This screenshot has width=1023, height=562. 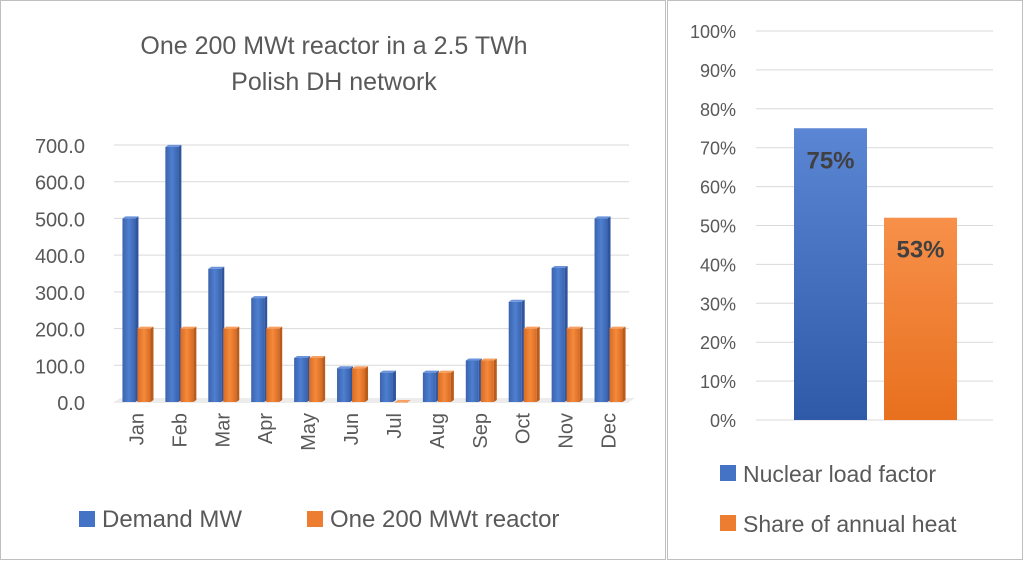 I want to click on bar-demand-apr, so click(x=259, y=349).